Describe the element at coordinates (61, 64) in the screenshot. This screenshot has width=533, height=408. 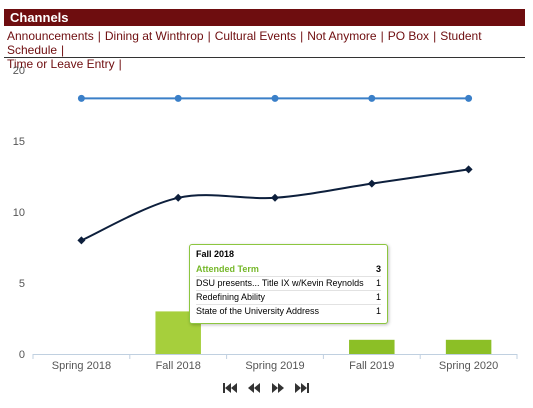
I see `channel-link-time-leave: Time or Leave Entry` at that location.